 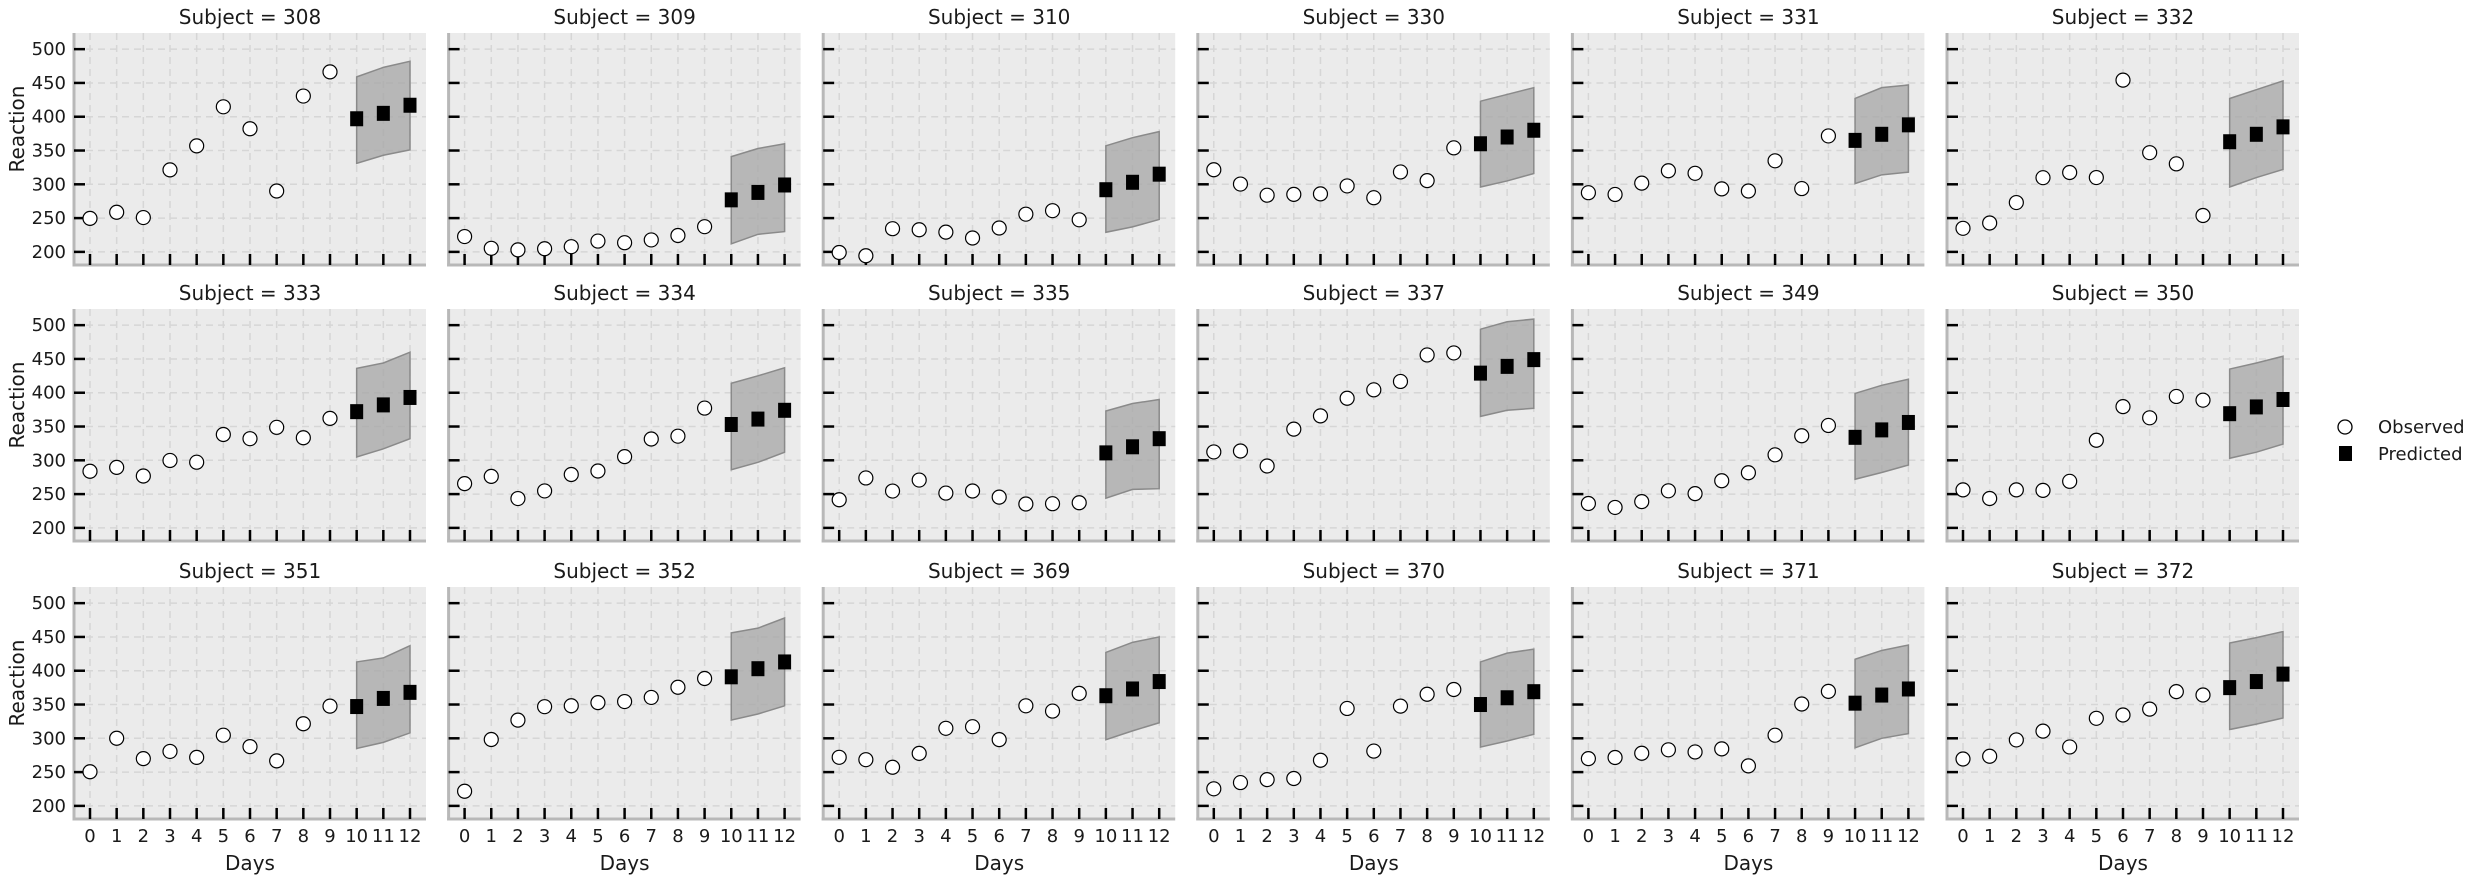 What do you see at coordinates (2069, 836) in the screenshot?
I see `x-tick-label: 4` at bounding box center [2069, 836].